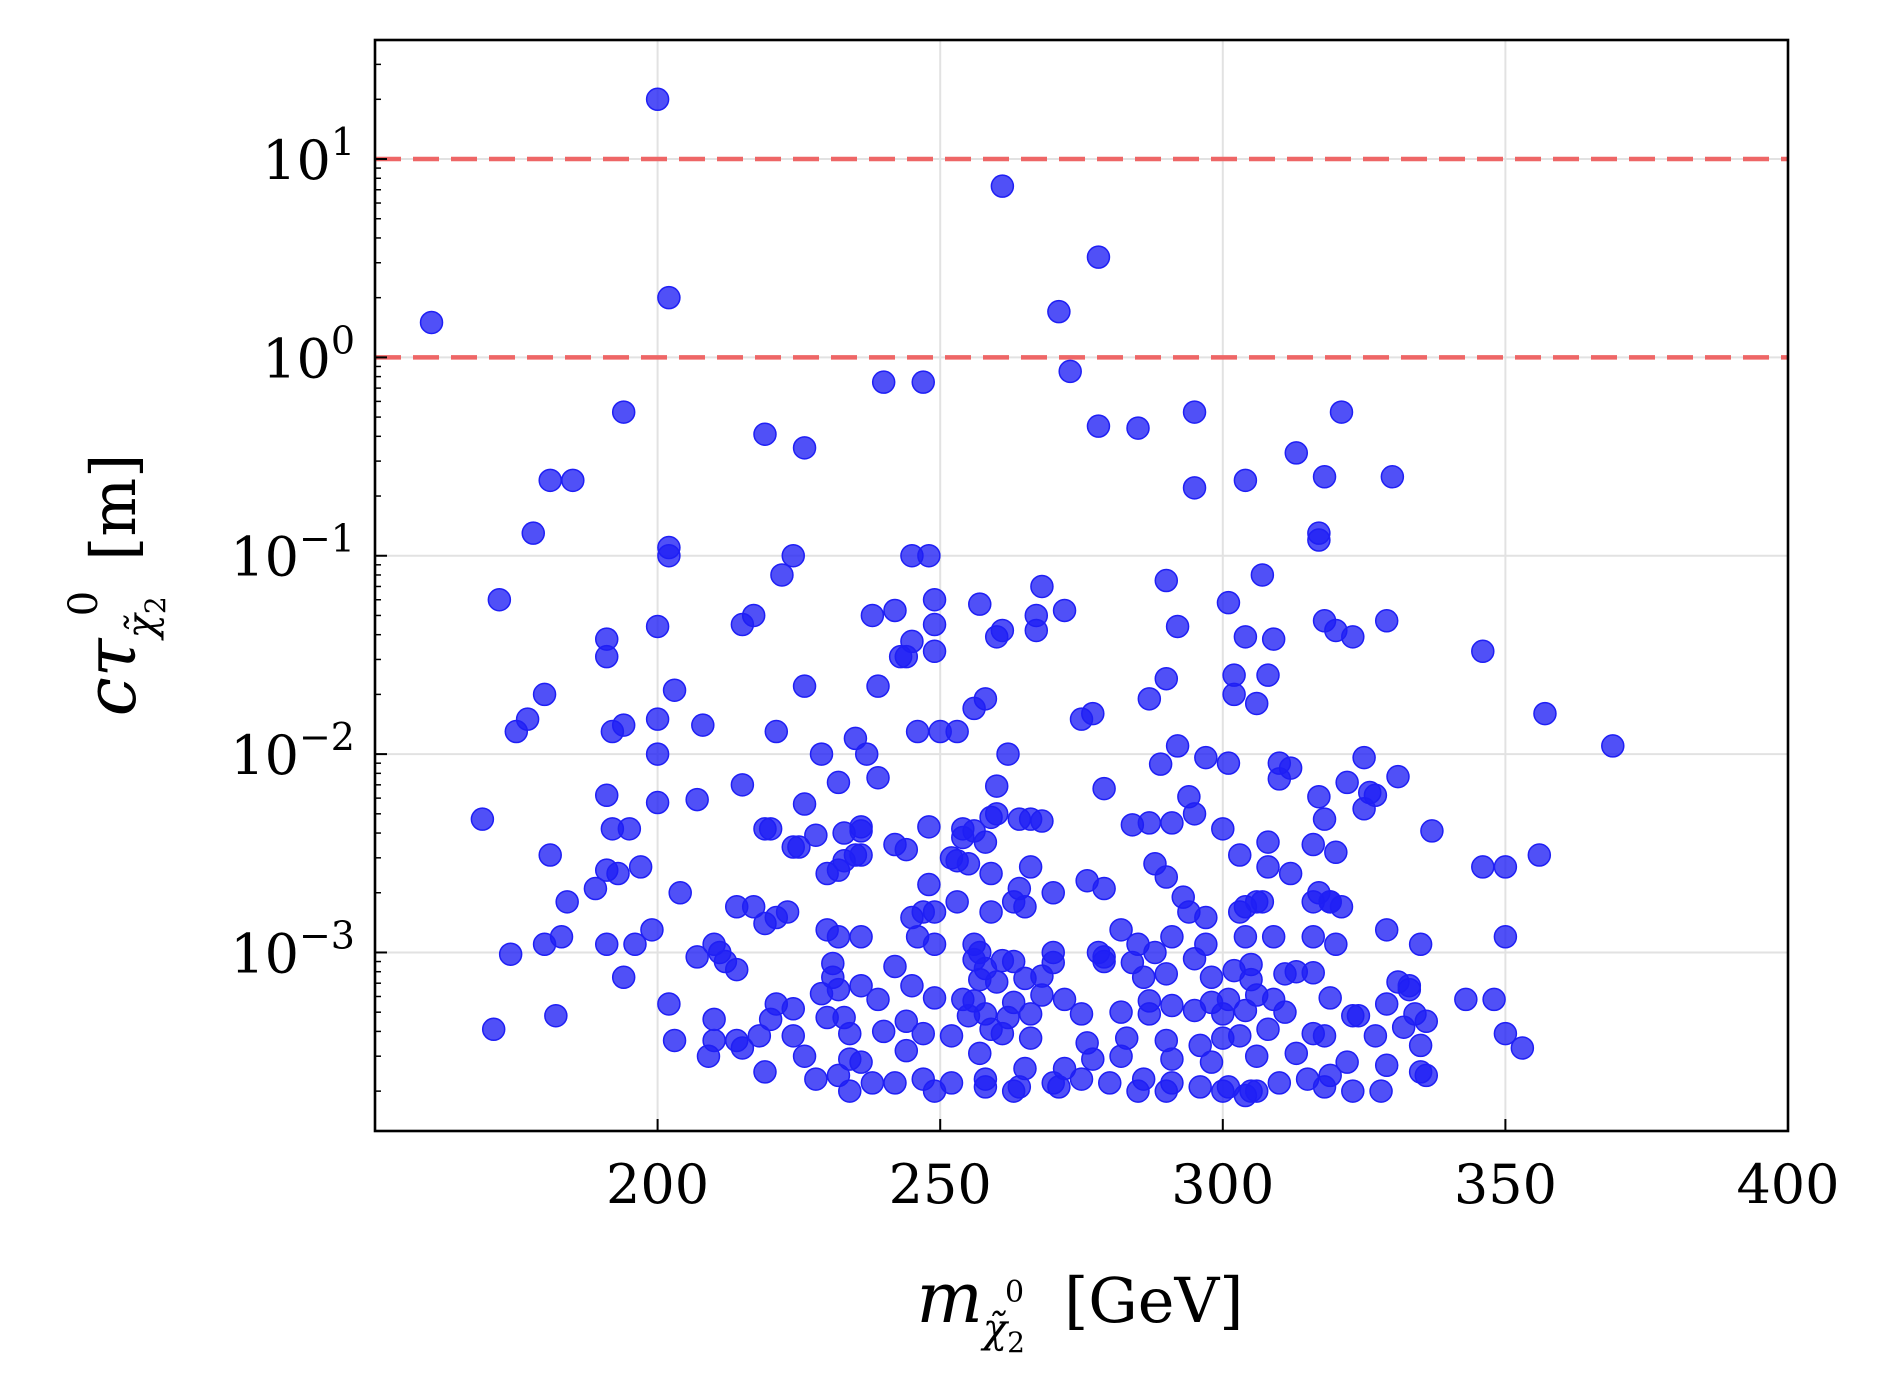  I want to click on y-tick-label: 101, so click(308, 156).